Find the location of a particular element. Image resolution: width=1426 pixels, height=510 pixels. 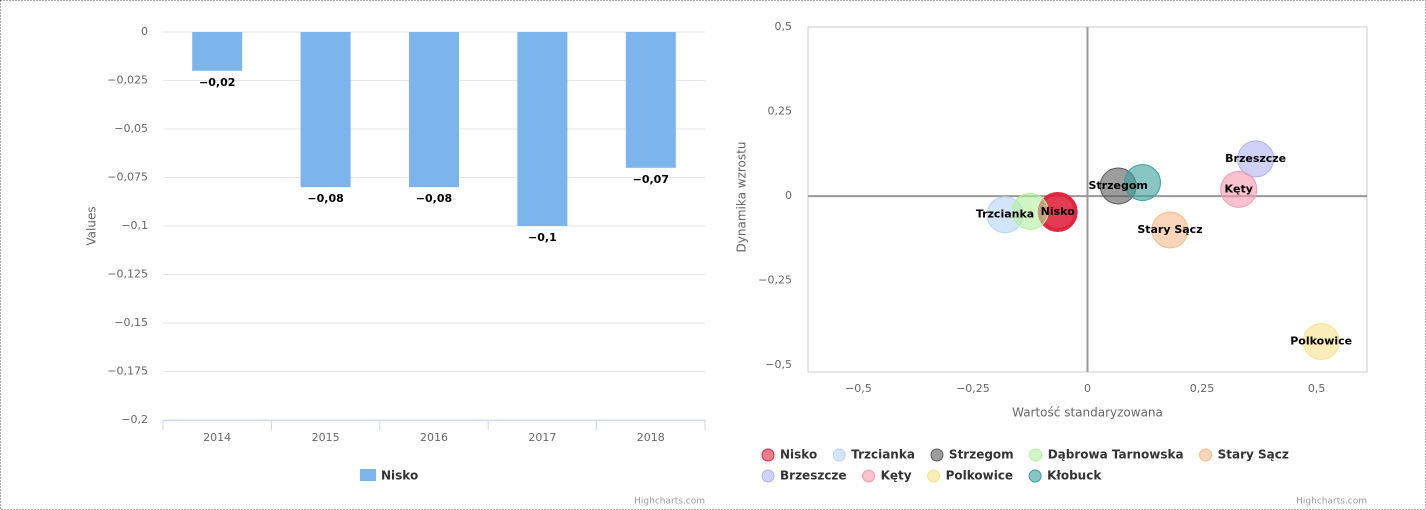

bubble-label: Kęty is located at coordinates (1238, 188).